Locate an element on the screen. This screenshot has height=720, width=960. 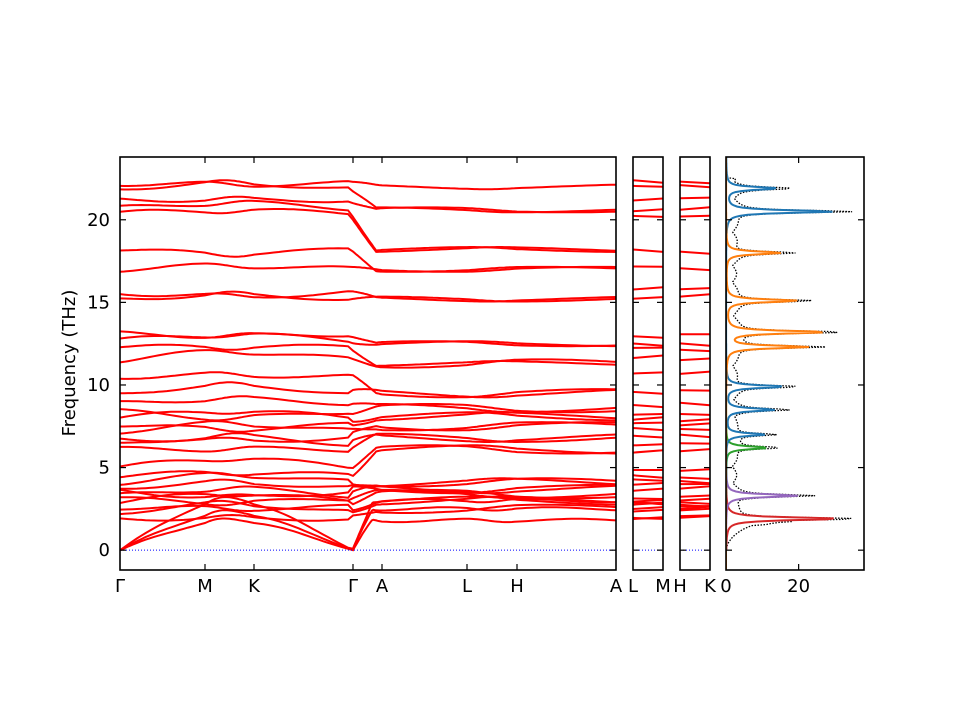
y-tick-label: 5 is located at coordinates (104, 468).